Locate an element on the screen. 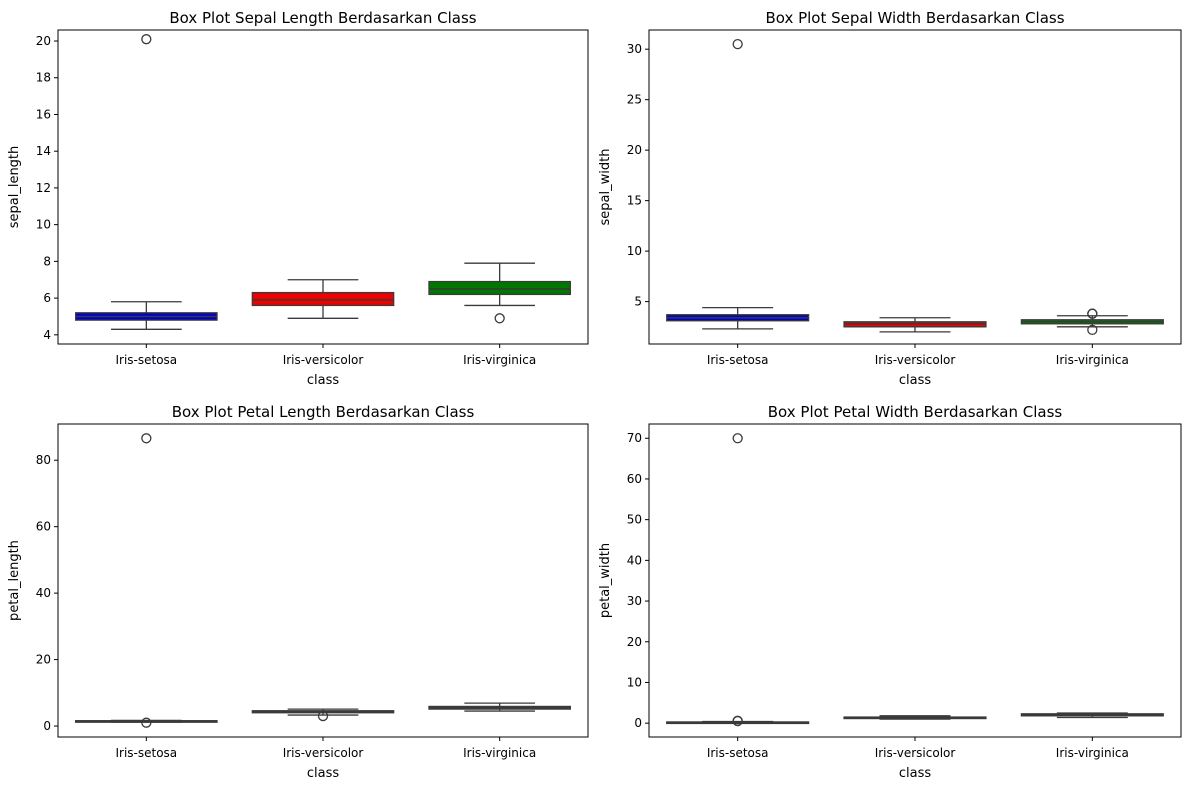 The height and width of the screenshot is (790, 1189). y-tick-label: 5 is located at coordinates (638, 302).